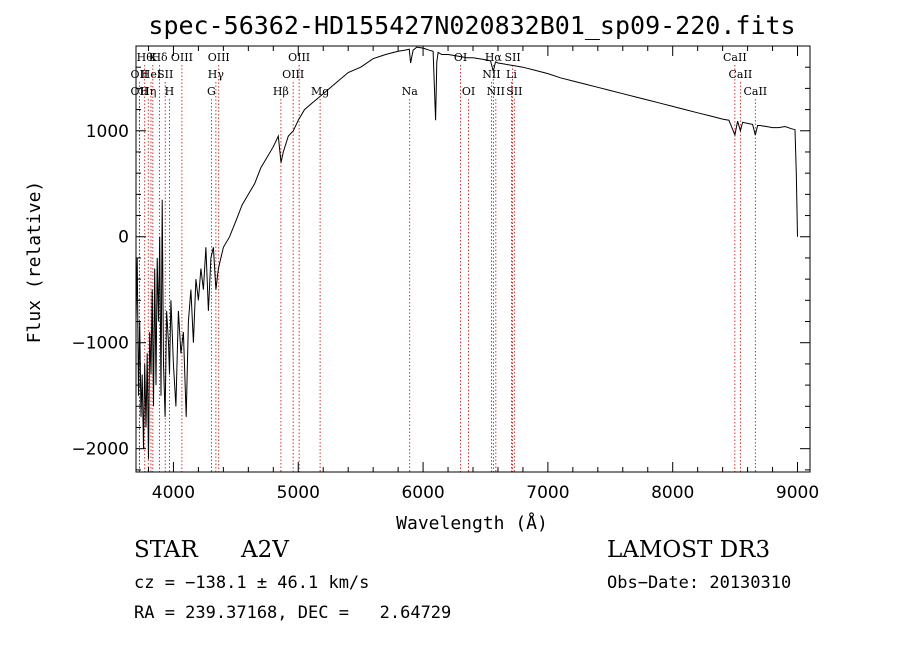 The width and height of the screenshot is (900, 649). Describe the element at coordinates (797, 493) in the screenshot. I see `x-tick-label: 9000` at that location.